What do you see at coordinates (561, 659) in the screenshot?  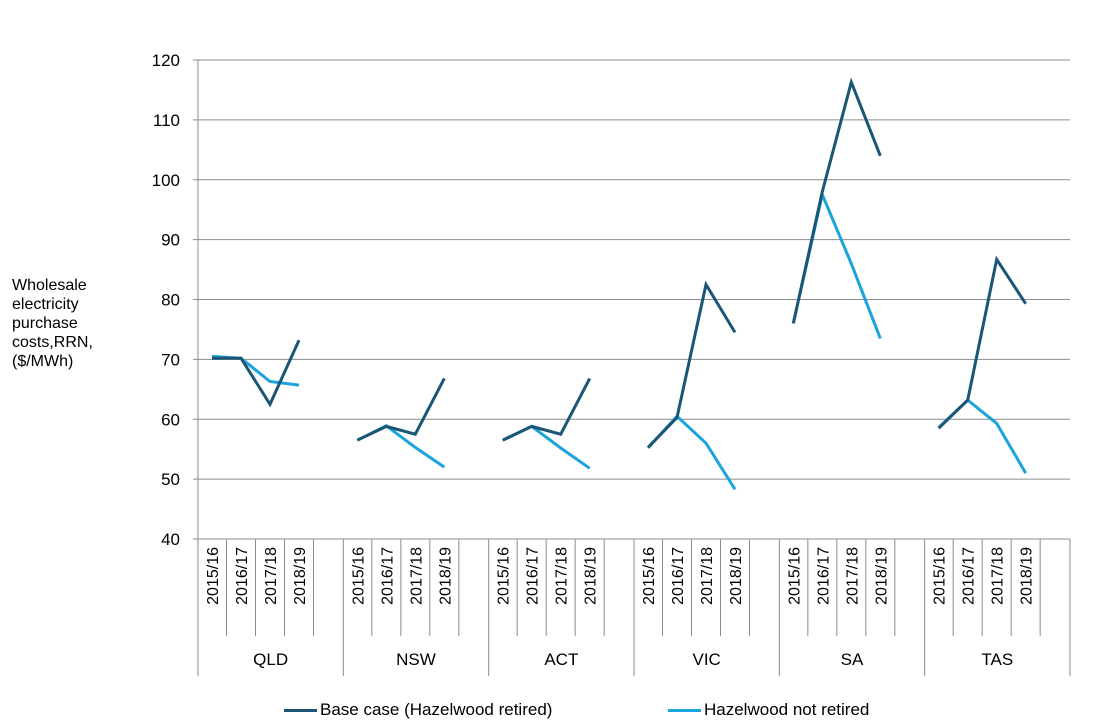 I see `x-tick-label-group: ACT` at bounding box center [561, 659].